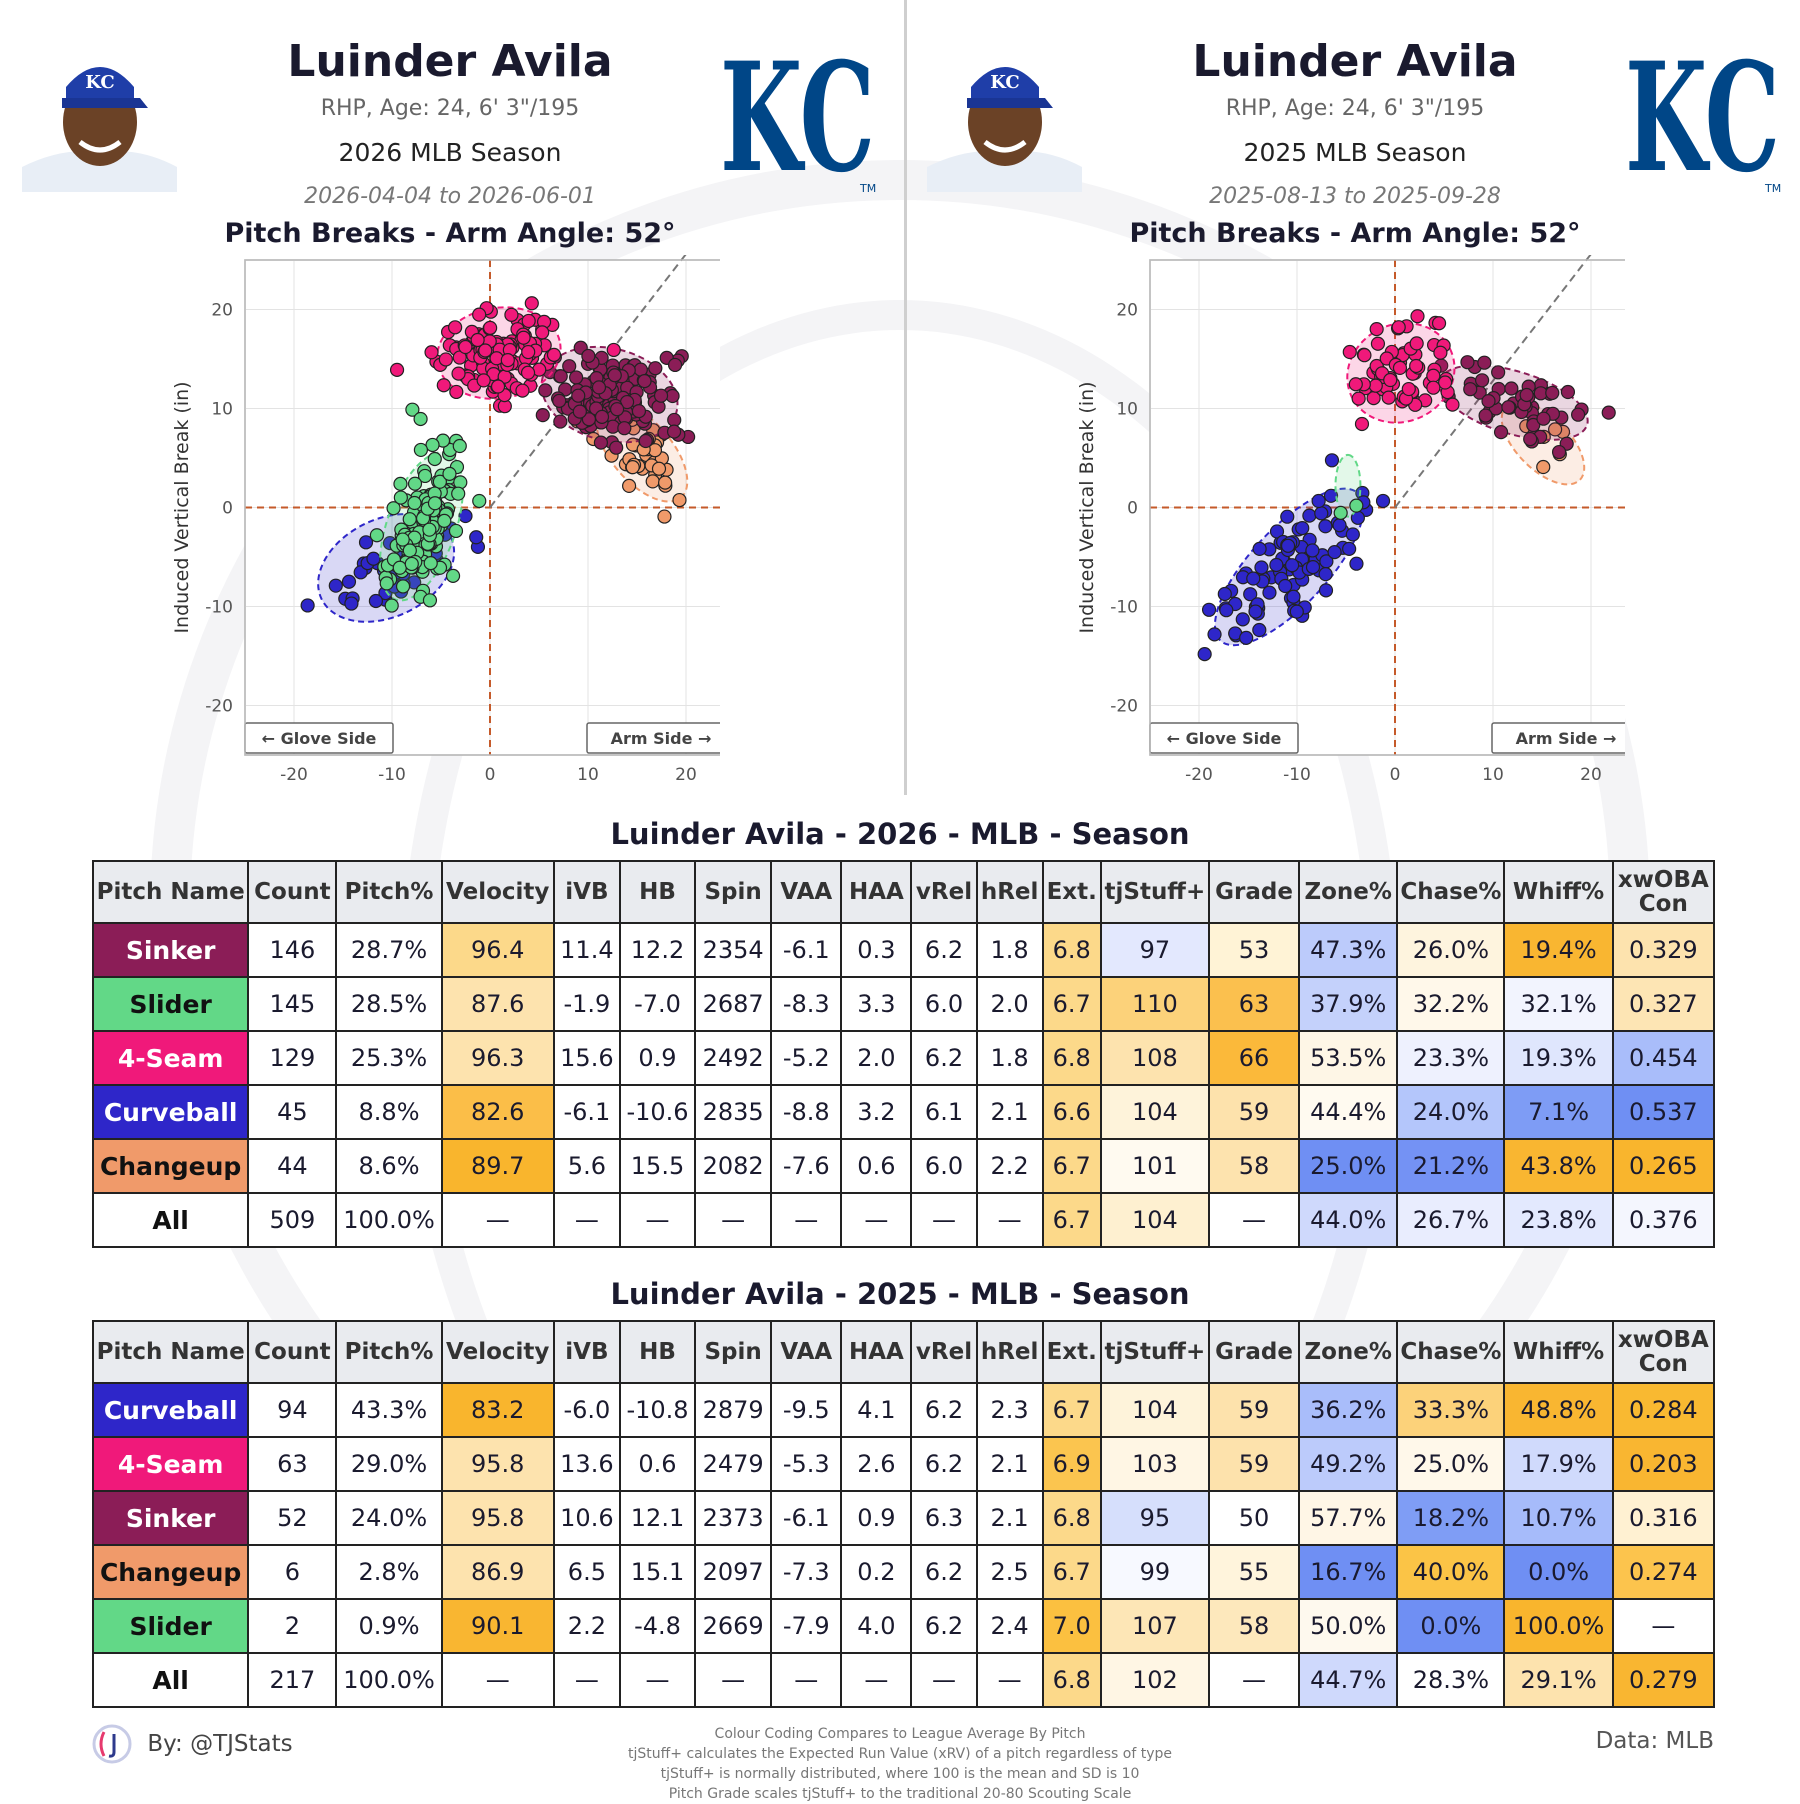  Describe the element at coordinates (1348, 1220) in the screenshot. I see `stat-cell: 44.0%` at that location.